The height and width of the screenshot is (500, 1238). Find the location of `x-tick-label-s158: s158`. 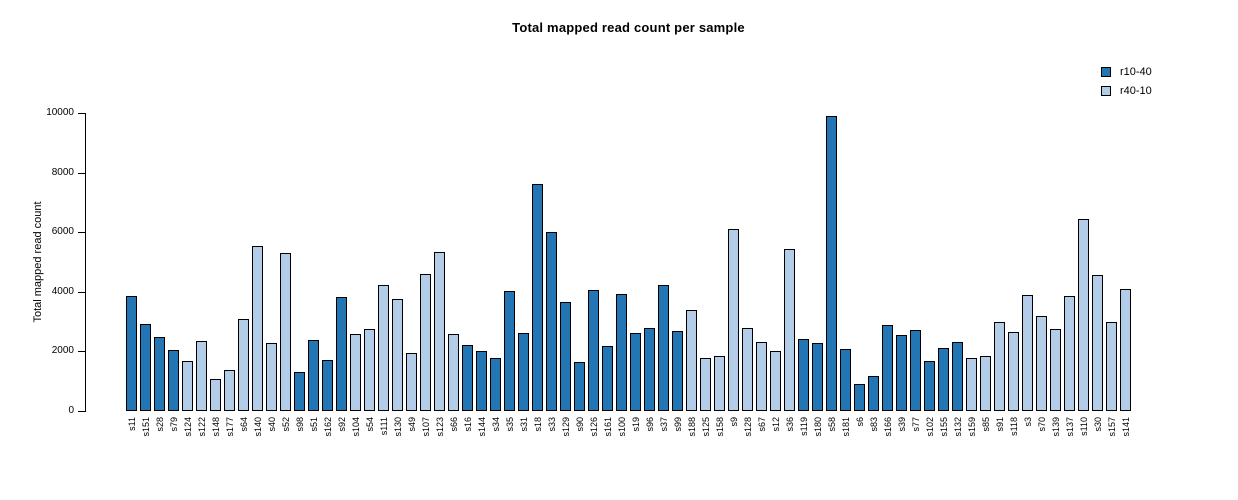

x-tick-label-s158: s158 is located at coordinates (719, 427).